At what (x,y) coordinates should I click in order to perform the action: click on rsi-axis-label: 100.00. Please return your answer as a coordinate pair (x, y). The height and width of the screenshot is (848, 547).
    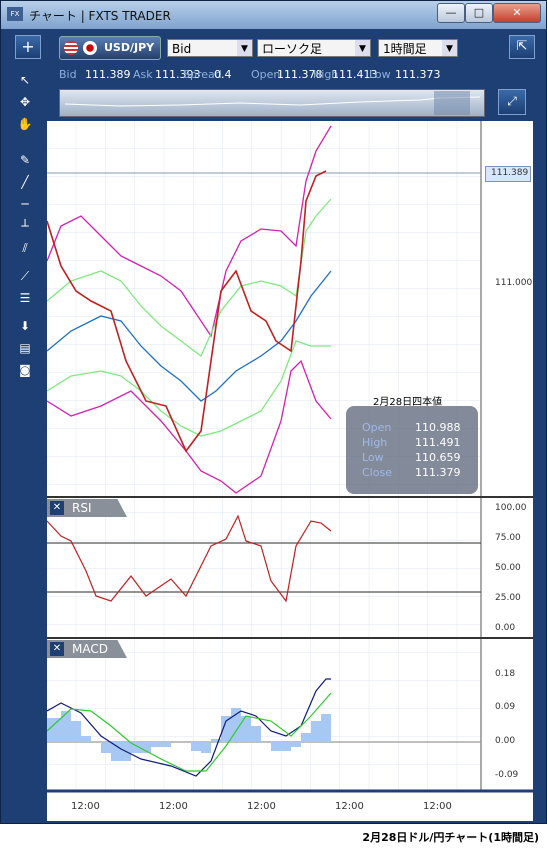
    Looking at the image, I should click on (511, 508).